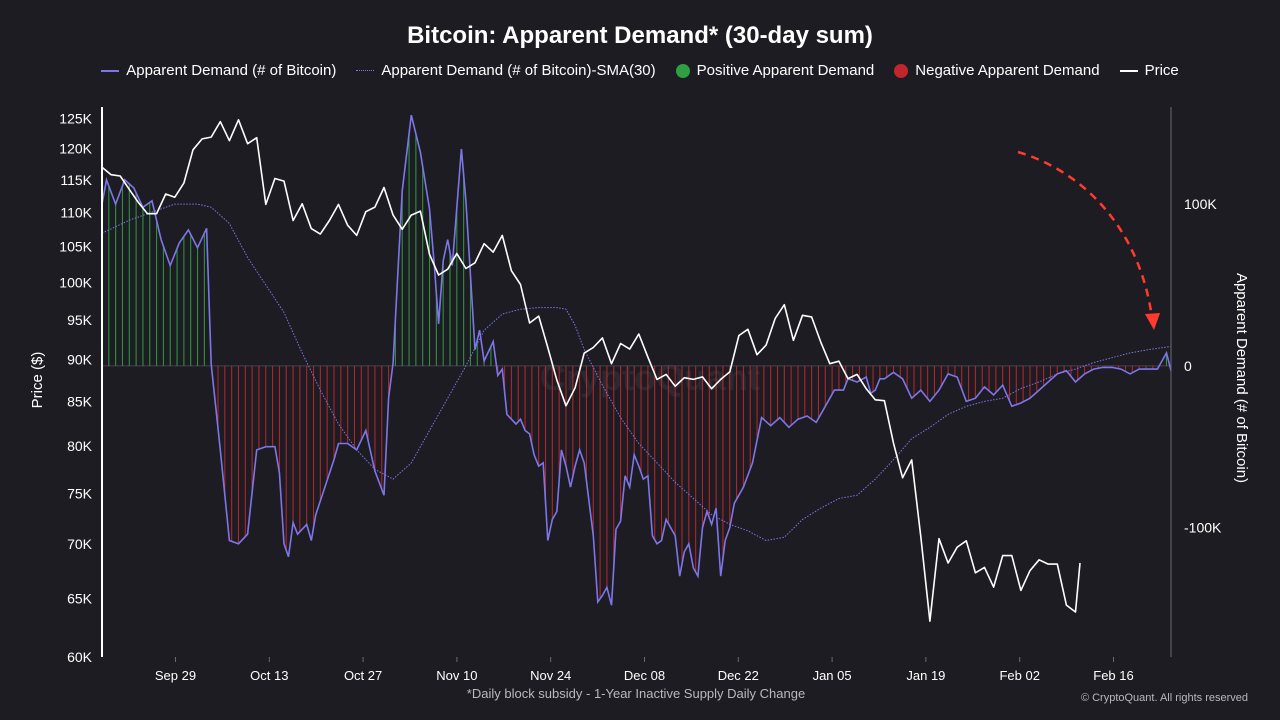  What do you see at coordinates (644, 675) in the screenshot?
I see `x-tick-label: Dec 08` at bounding box center [644, 675].